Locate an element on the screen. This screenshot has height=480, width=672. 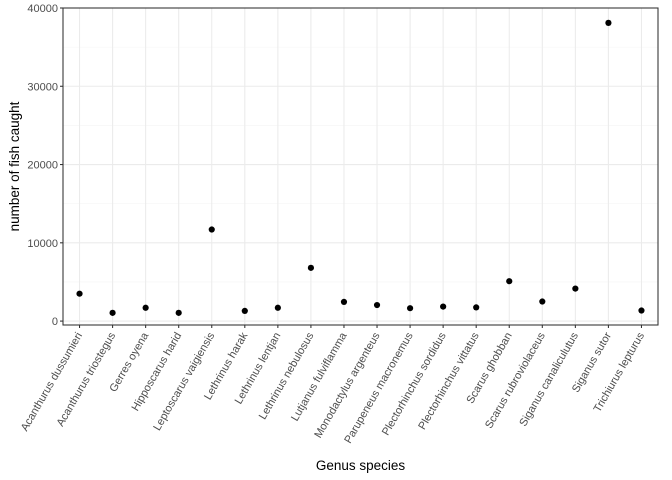
x-tick-label: Acanthurus dussumieri is located at coordinates (52, 382).